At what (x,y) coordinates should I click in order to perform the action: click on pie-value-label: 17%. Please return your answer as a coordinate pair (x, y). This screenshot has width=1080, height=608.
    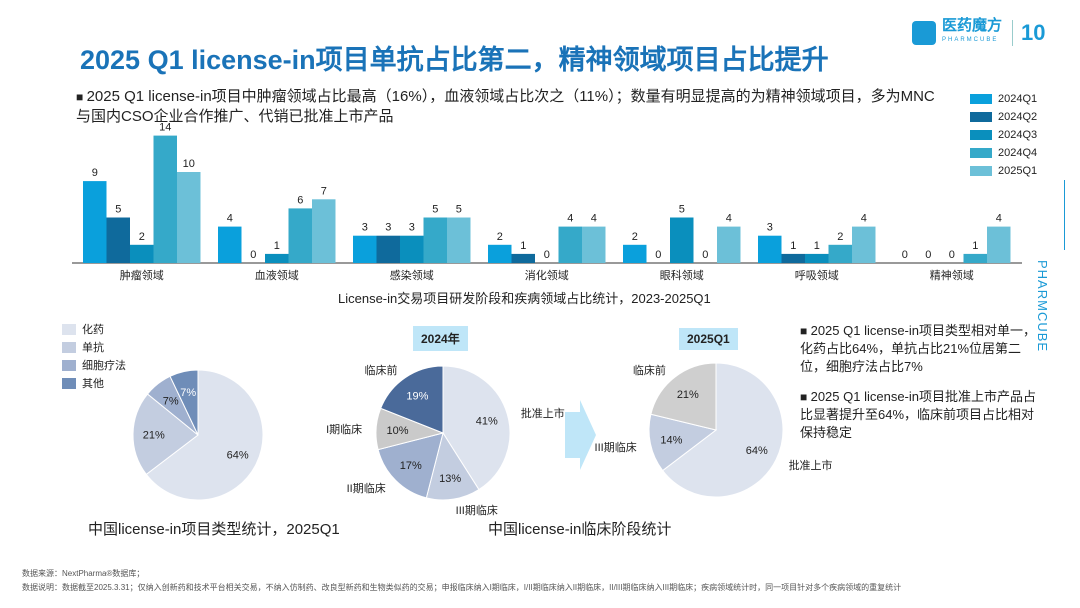
    Looking at the image, I should click on (411, 466).